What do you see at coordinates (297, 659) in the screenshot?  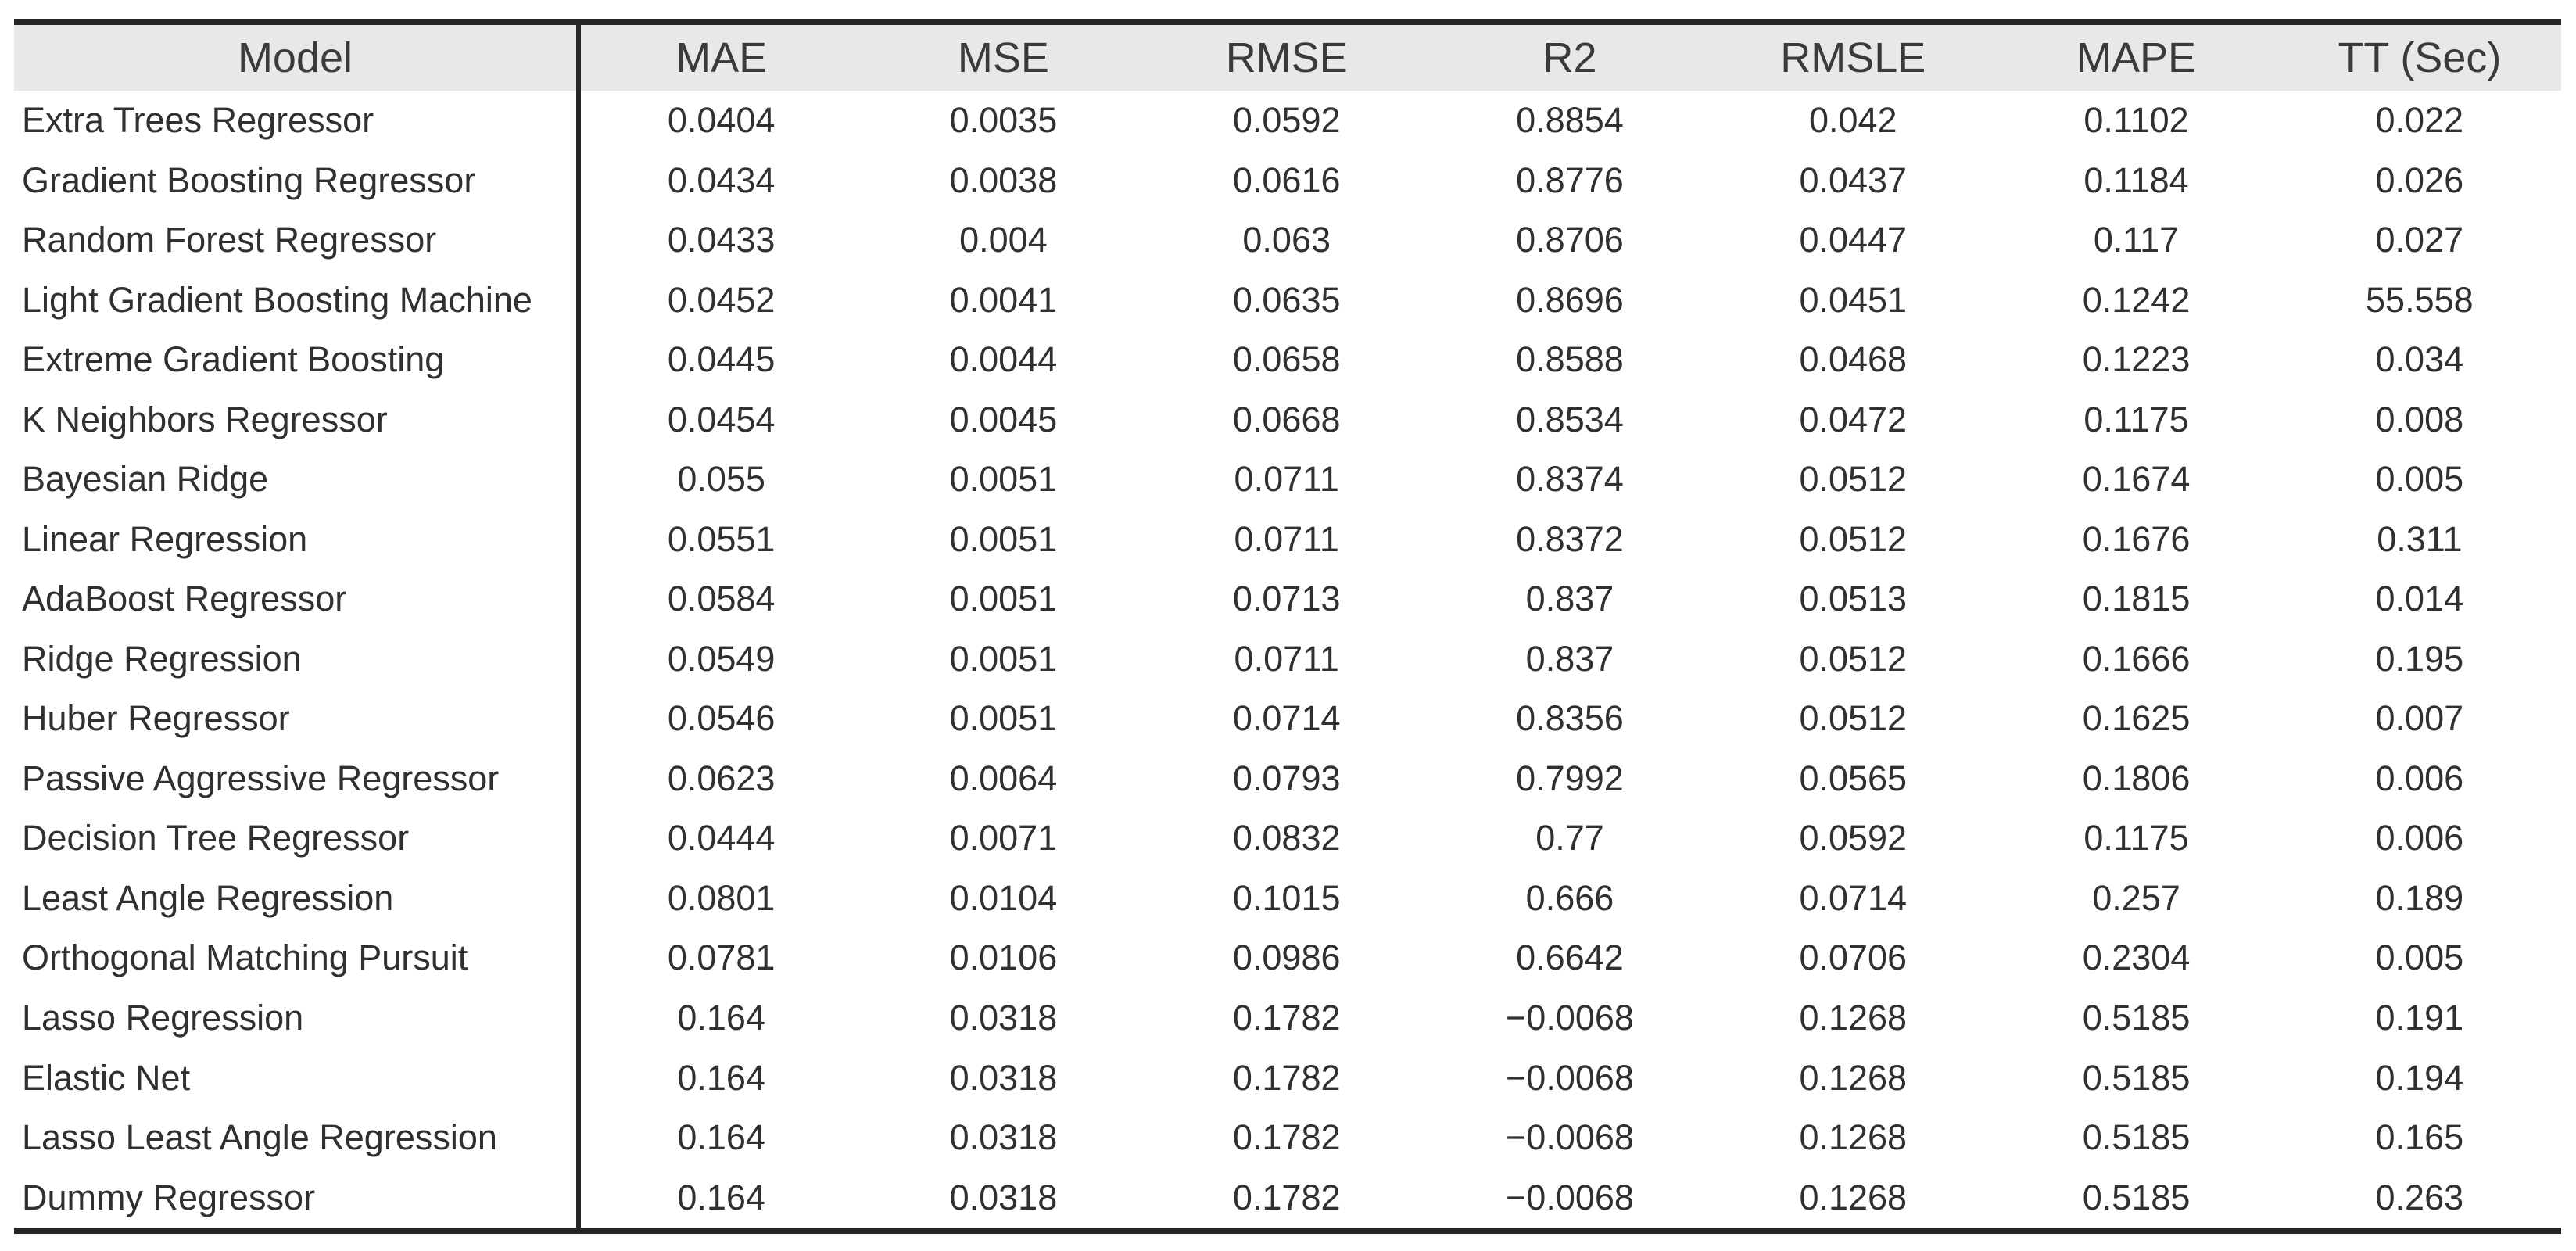 I see `model-name-cell: Ridge Regression` at bounding box center [297, 659].